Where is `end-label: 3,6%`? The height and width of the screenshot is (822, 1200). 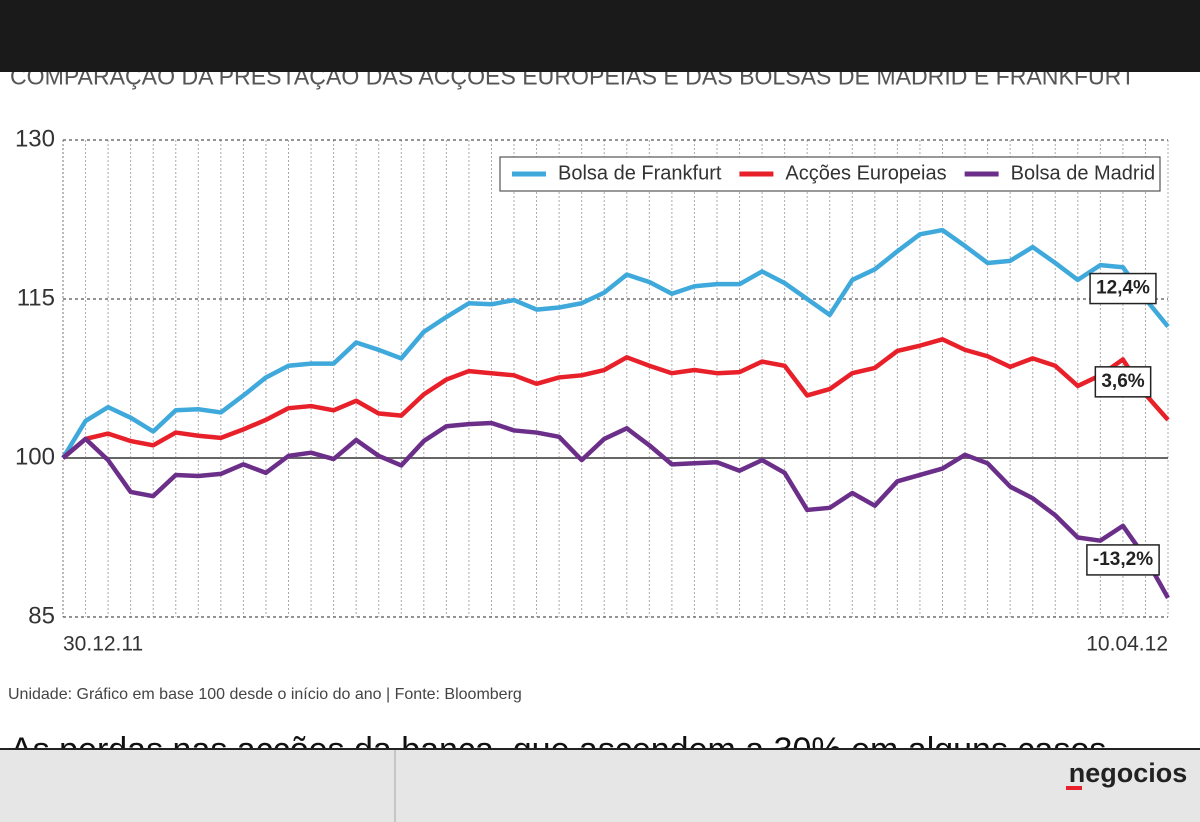 end-label: 3,6% is located at coordinates (1122, 381).